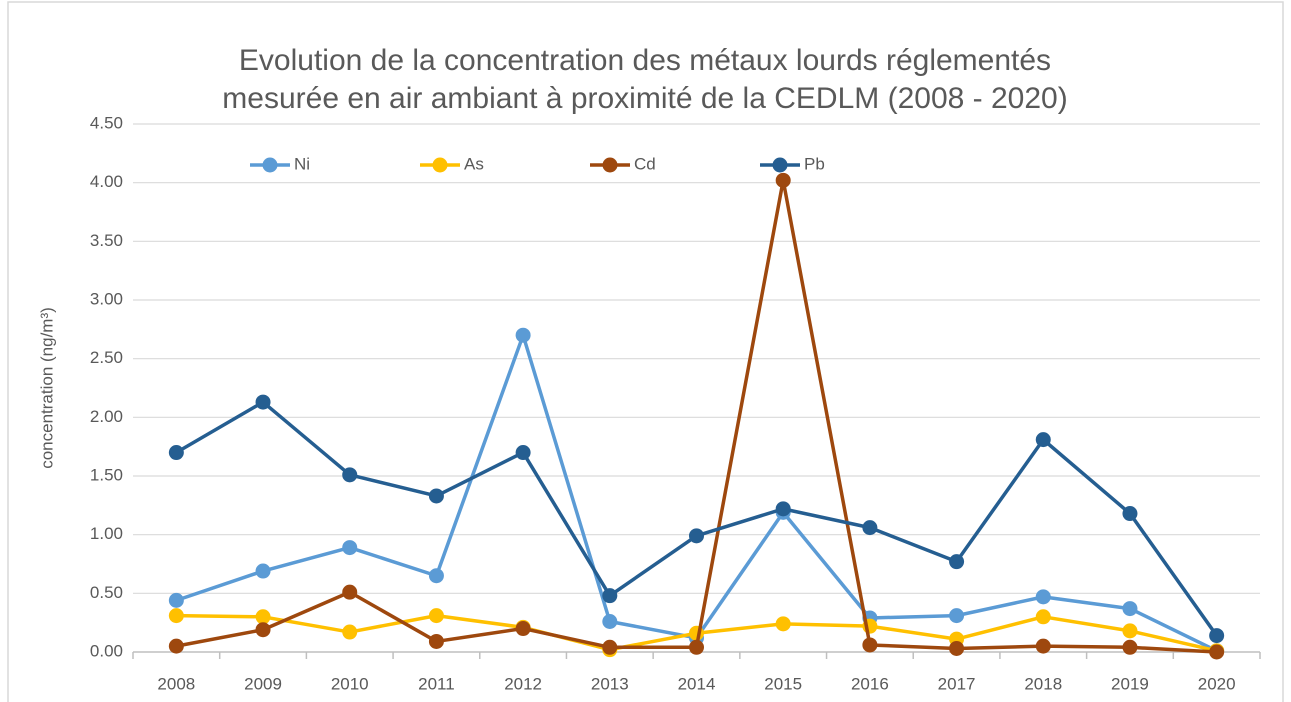  Describe the element at coordinates (106, 416) in the screenshot. I see `y-tick-label: 2.00` at that location.